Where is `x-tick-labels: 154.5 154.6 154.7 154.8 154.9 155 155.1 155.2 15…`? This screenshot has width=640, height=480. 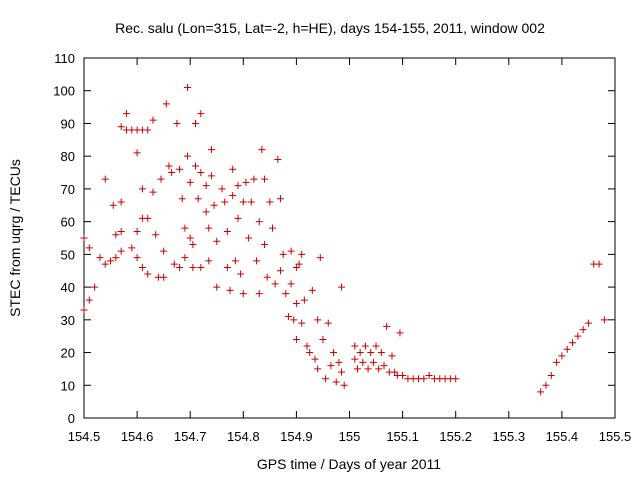 x-tick-labels: 154.5 154.6 154.7 154.8 154.9 155 155.1 155.2 15… is located at coordinates (350, 436).